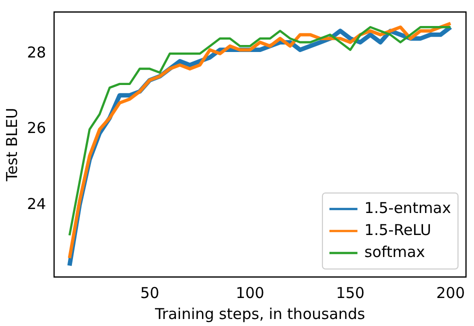 The width and height of the screenshot is (474, 326). What do you see at coordinates (450, 293) in the screenshot?
I see `x-tick-label: 200` at bounding box center [450, 293].